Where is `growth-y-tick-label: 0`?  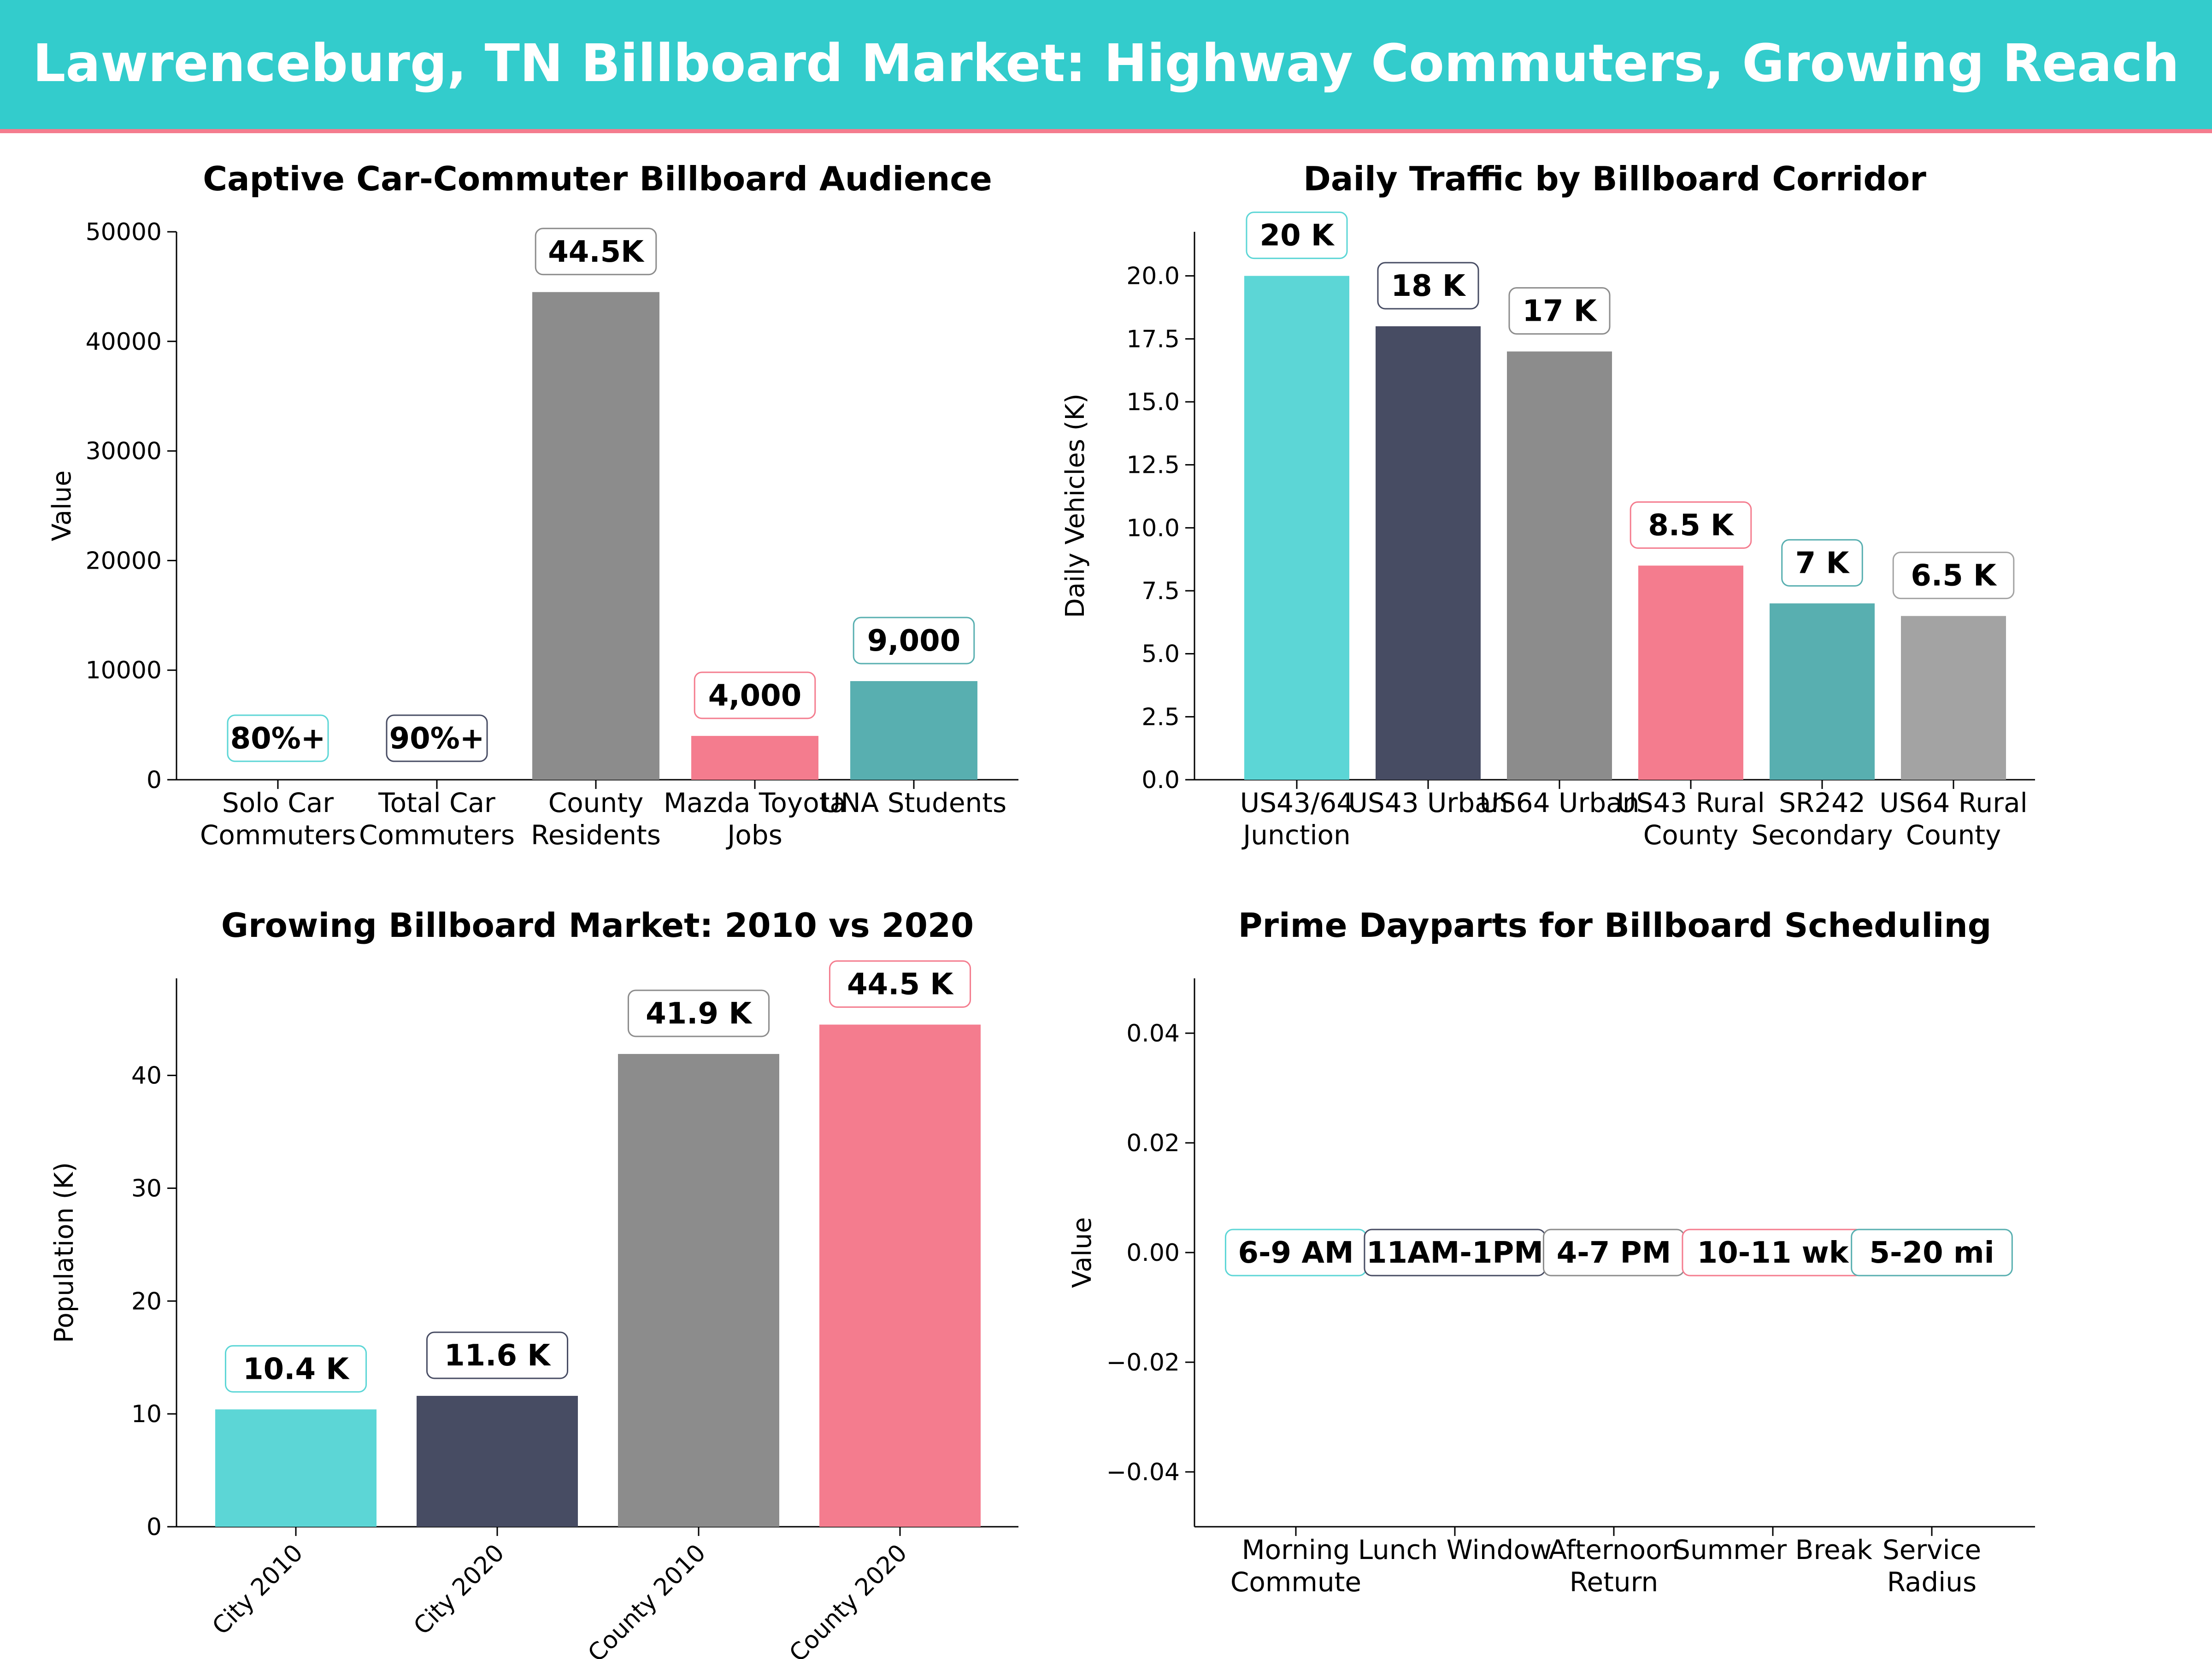 growth-y-tick-label: 0 is located at coordinates (154, 1527).